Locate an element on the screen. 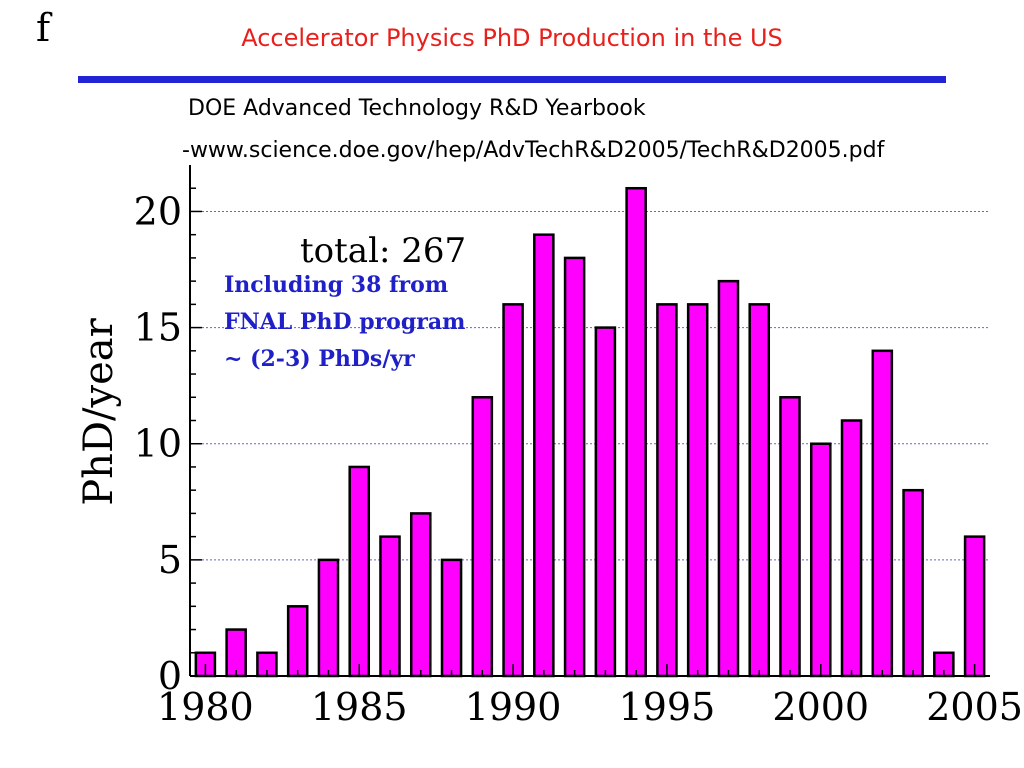  total-annotation: total: 267 is located at coordinates (383, 251).